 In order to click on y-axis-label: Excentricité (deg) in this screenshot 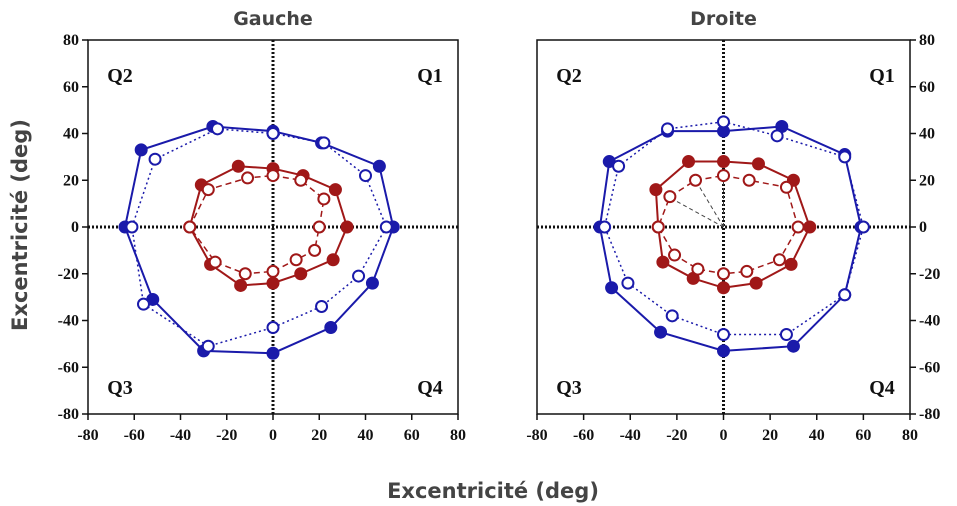, I will do `click(20, 225)`.